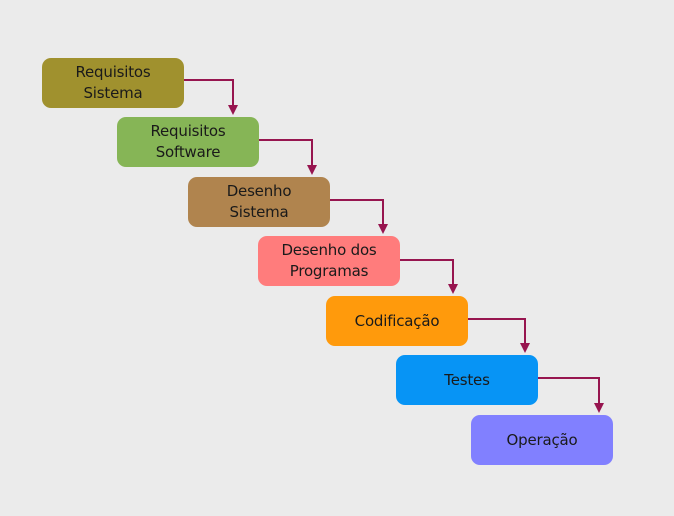 The width and height of the screenshot is (674, 516). I want to click on step-operacao: Operação, so click(542, 440).